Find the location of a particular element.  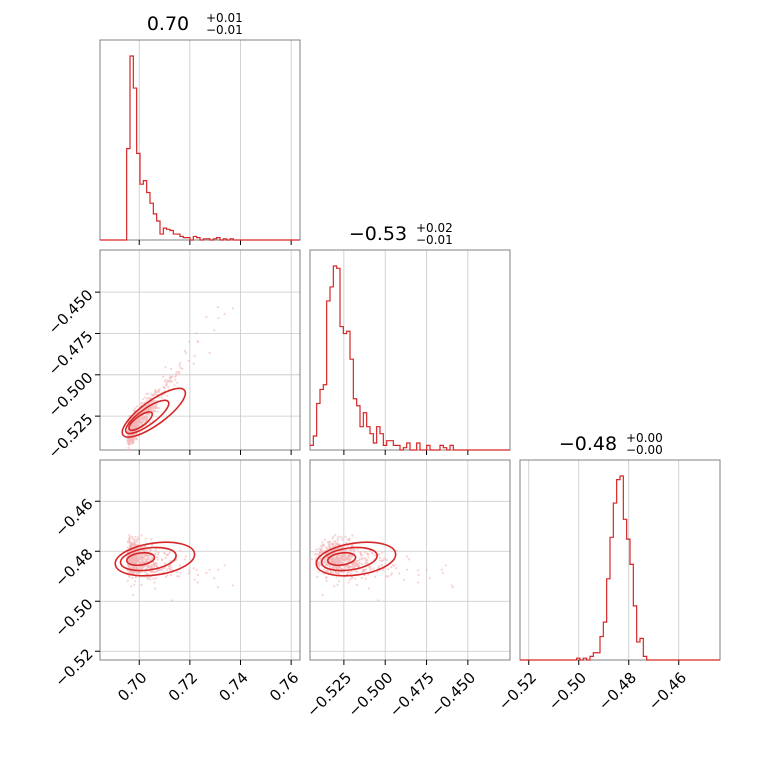

y-tick-label: −0.525 is located at coordinates (71, 436).